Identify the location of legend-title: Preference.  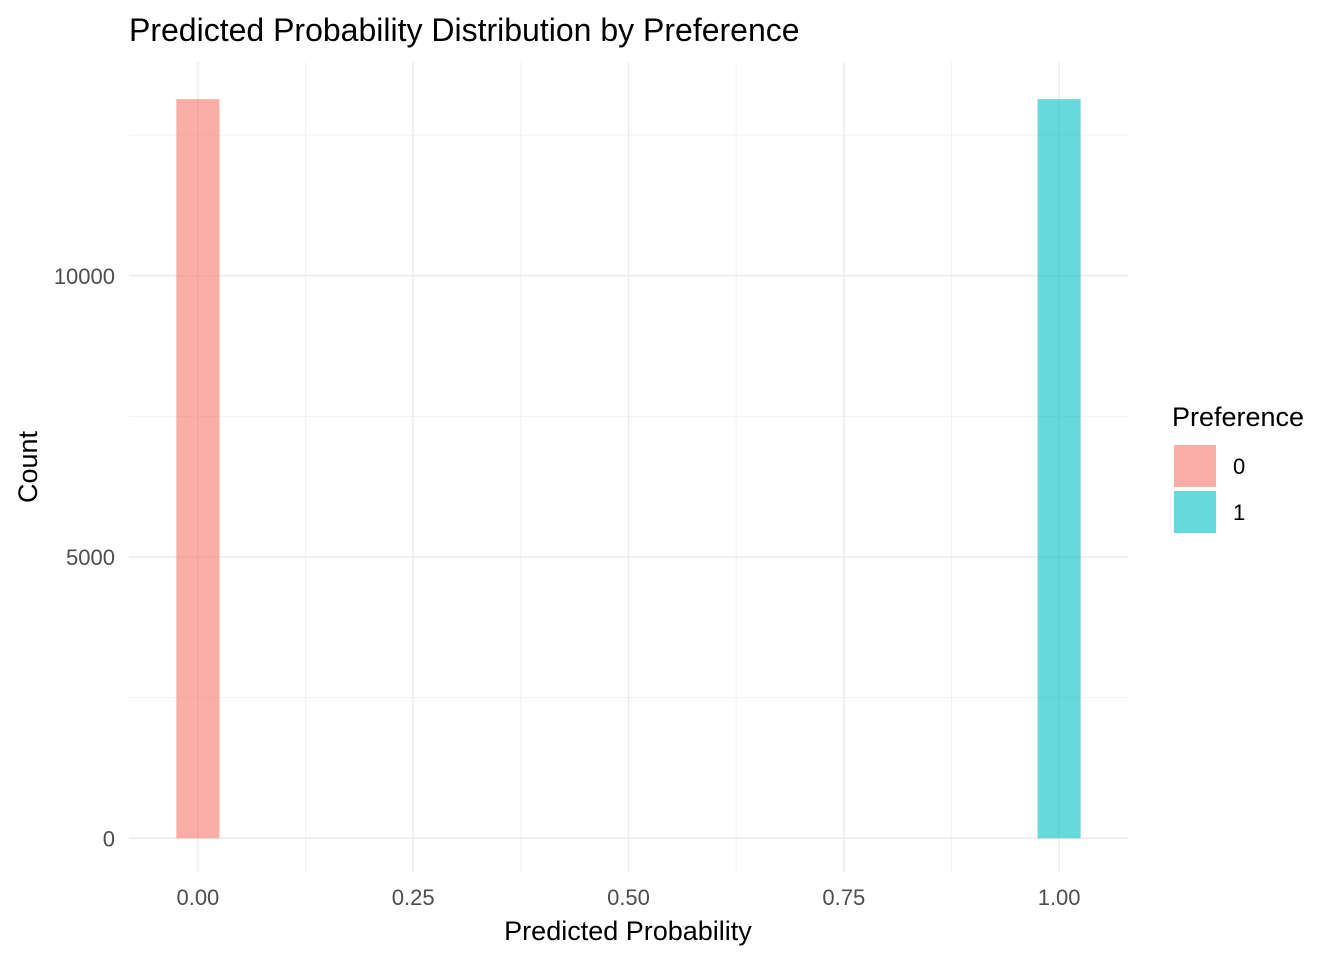
(1238, 417).